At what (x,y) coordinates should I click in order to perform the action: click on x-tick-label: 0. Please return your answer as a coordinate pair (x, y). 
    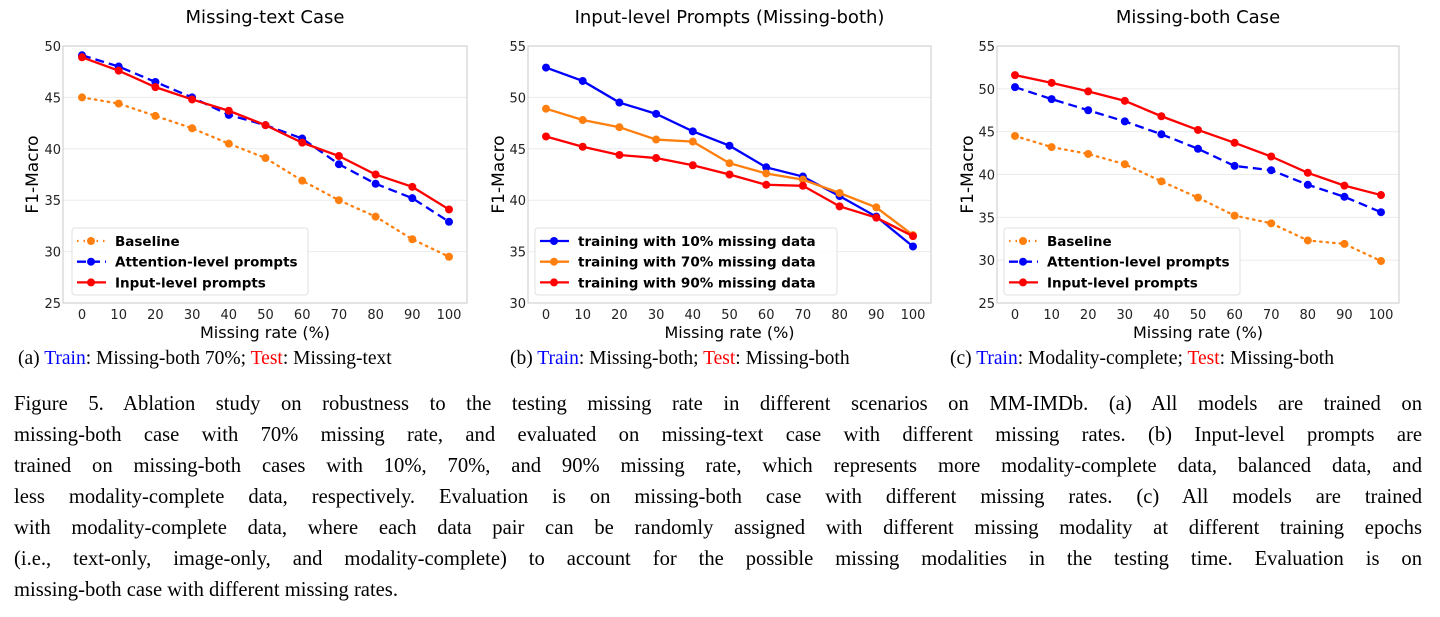
    Looking at the image, I should click on (82, 315).